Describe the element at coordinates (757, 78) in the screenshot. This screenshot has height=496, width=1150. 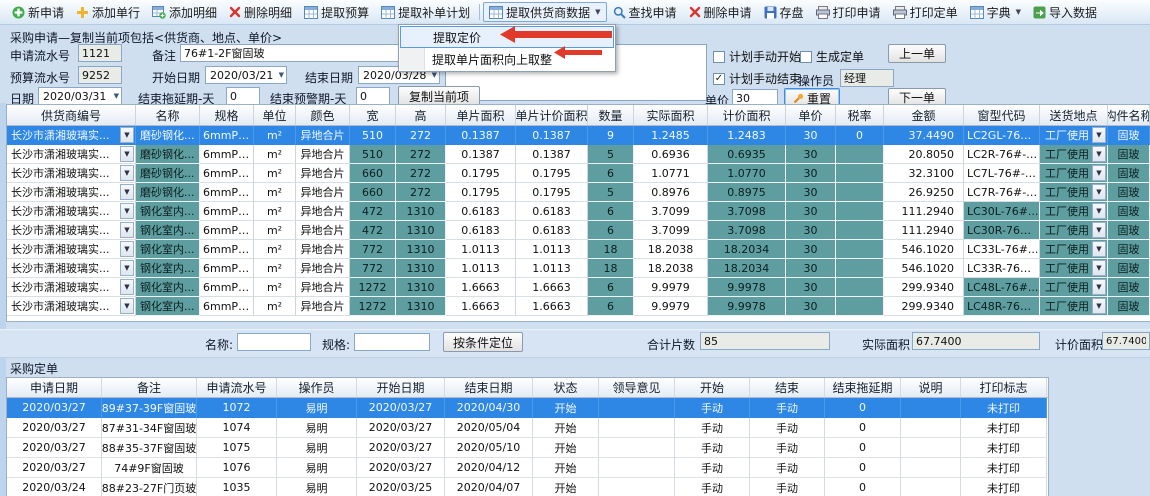
I see `checkbox-manual-end: ✓ 计划手动结束` at that location.